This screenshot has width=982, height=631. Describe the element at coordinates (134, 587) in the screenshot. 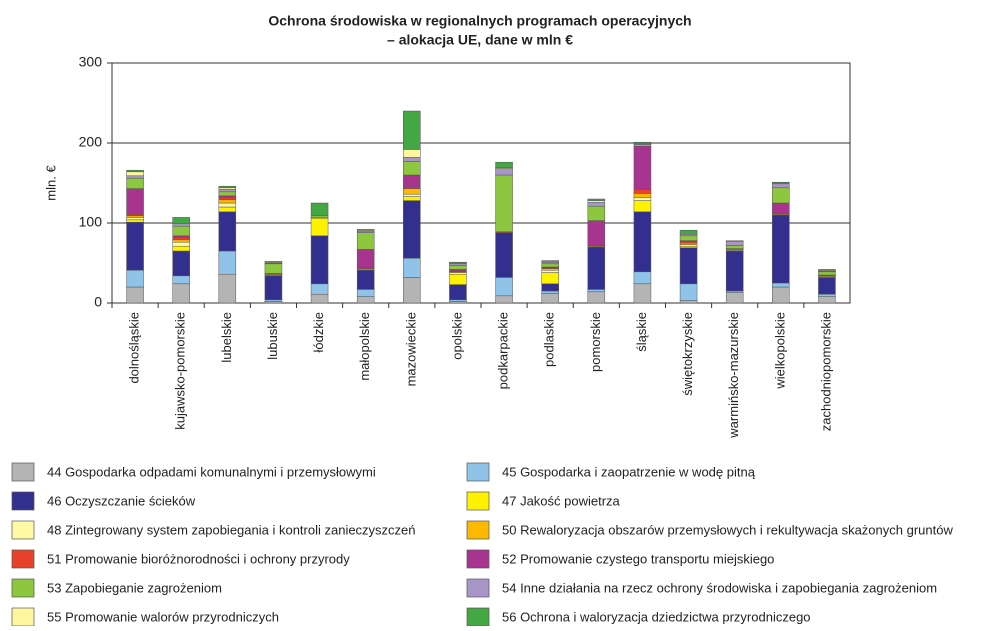

I see `legend-label: 53 Zapobieganie zagrożeniom` at that location.